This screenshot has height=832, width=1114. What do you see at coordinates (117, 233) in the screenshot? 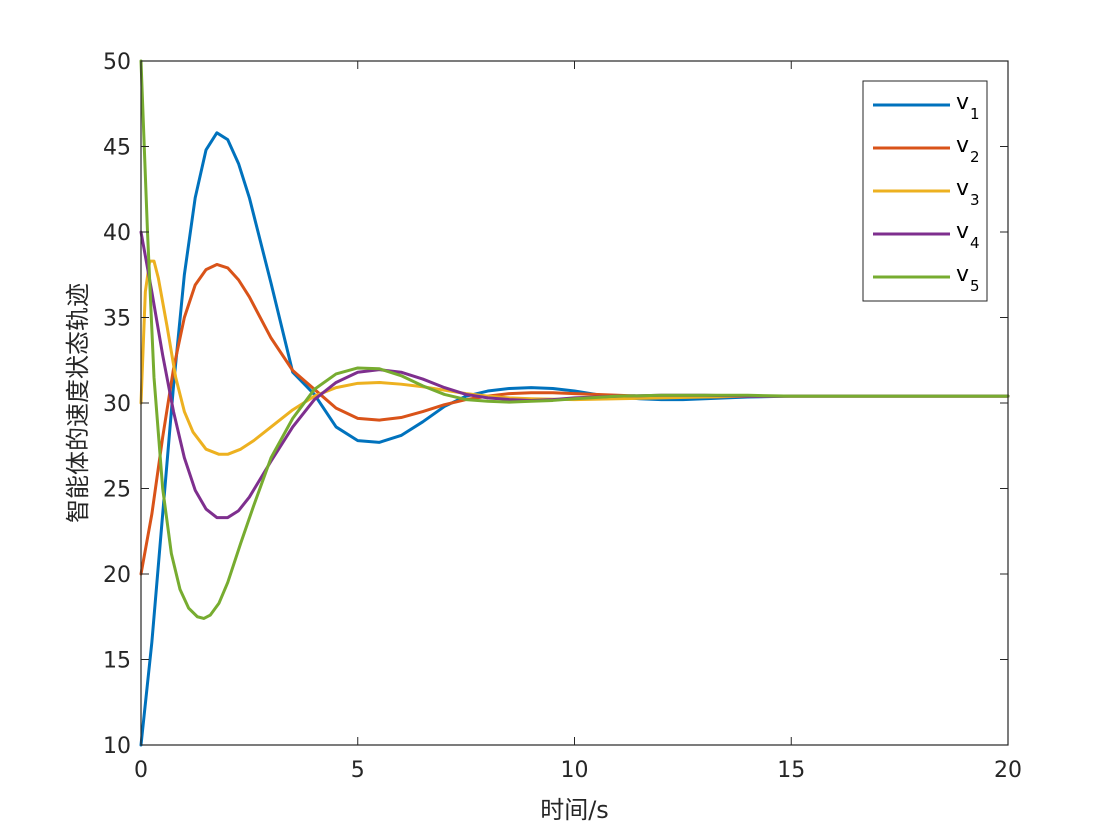
I see `y-tick-label: 40` at bounding box center [117, 233].